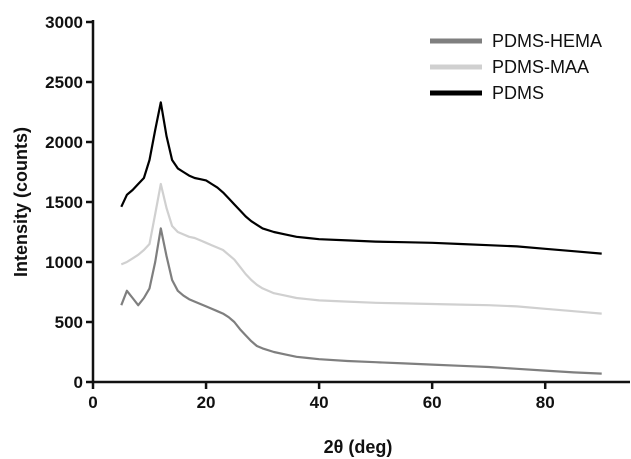 This screenshot has height=459, width=631. I want to click on y-tick-label: 1000, so click(64, 262).